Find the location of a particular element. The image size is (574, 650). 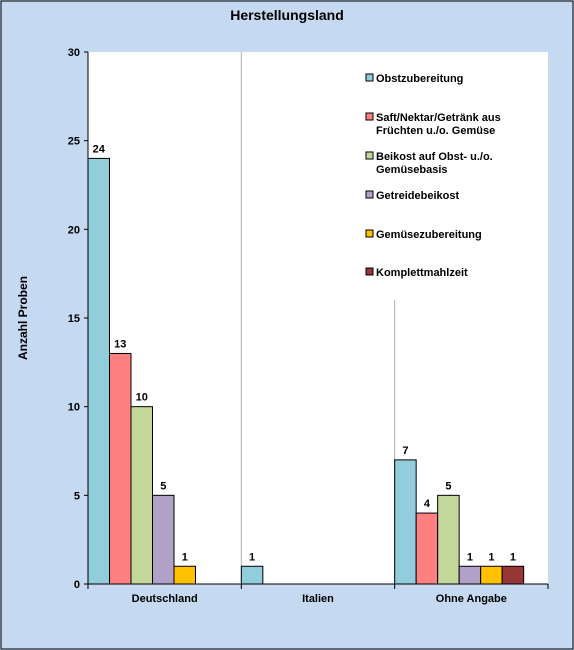

legend-label: Gemüsebasis is located at coordinates (412, 170).